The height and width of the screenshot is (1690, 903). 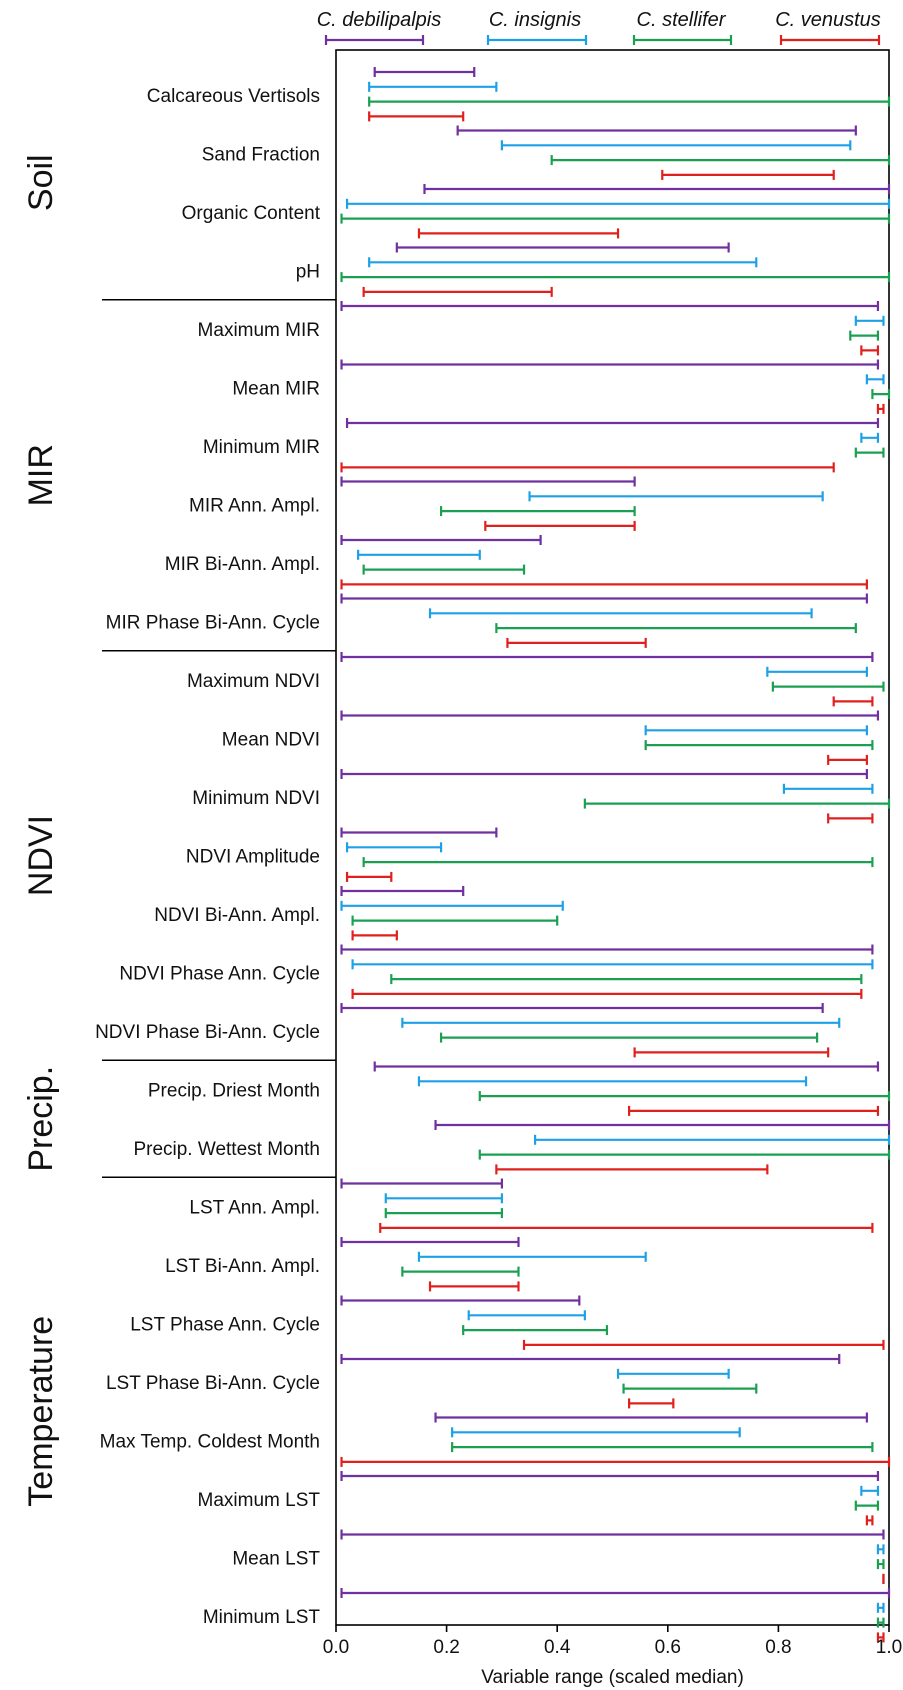 I want to click on variable-label: NDVI Bi-Ann. Ampl., so click(x=237, y=915).